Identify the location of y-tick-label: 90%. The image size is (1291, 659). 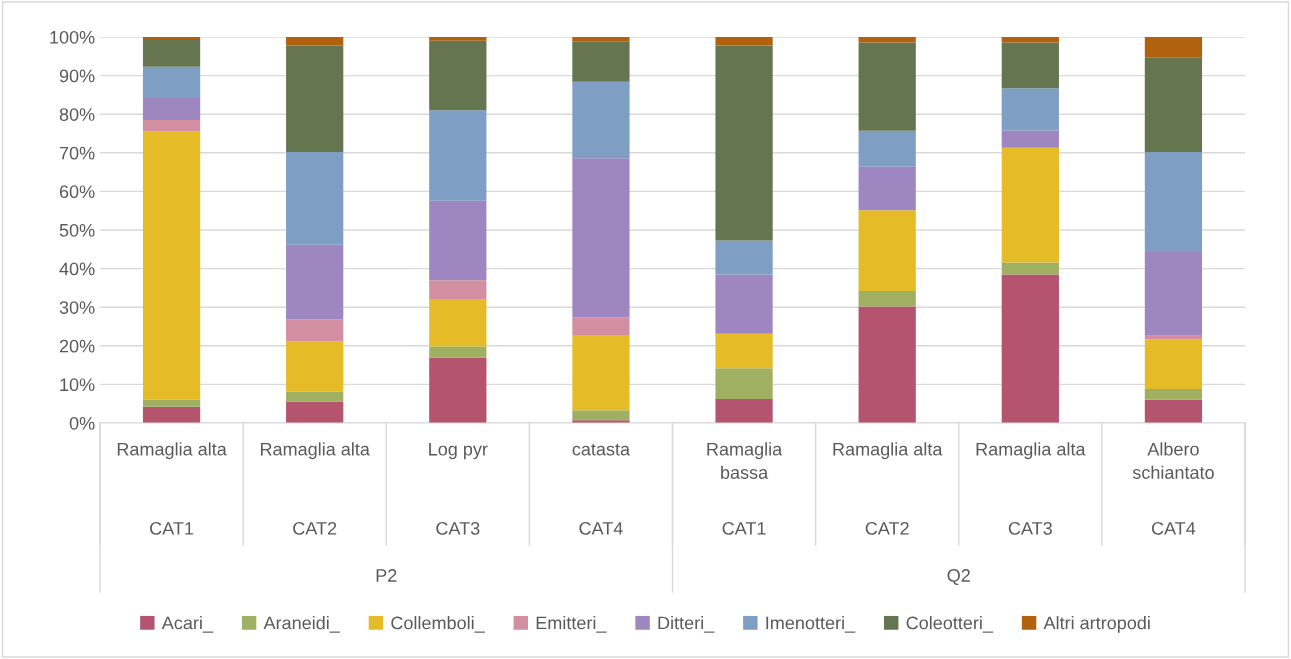
(77, 76).